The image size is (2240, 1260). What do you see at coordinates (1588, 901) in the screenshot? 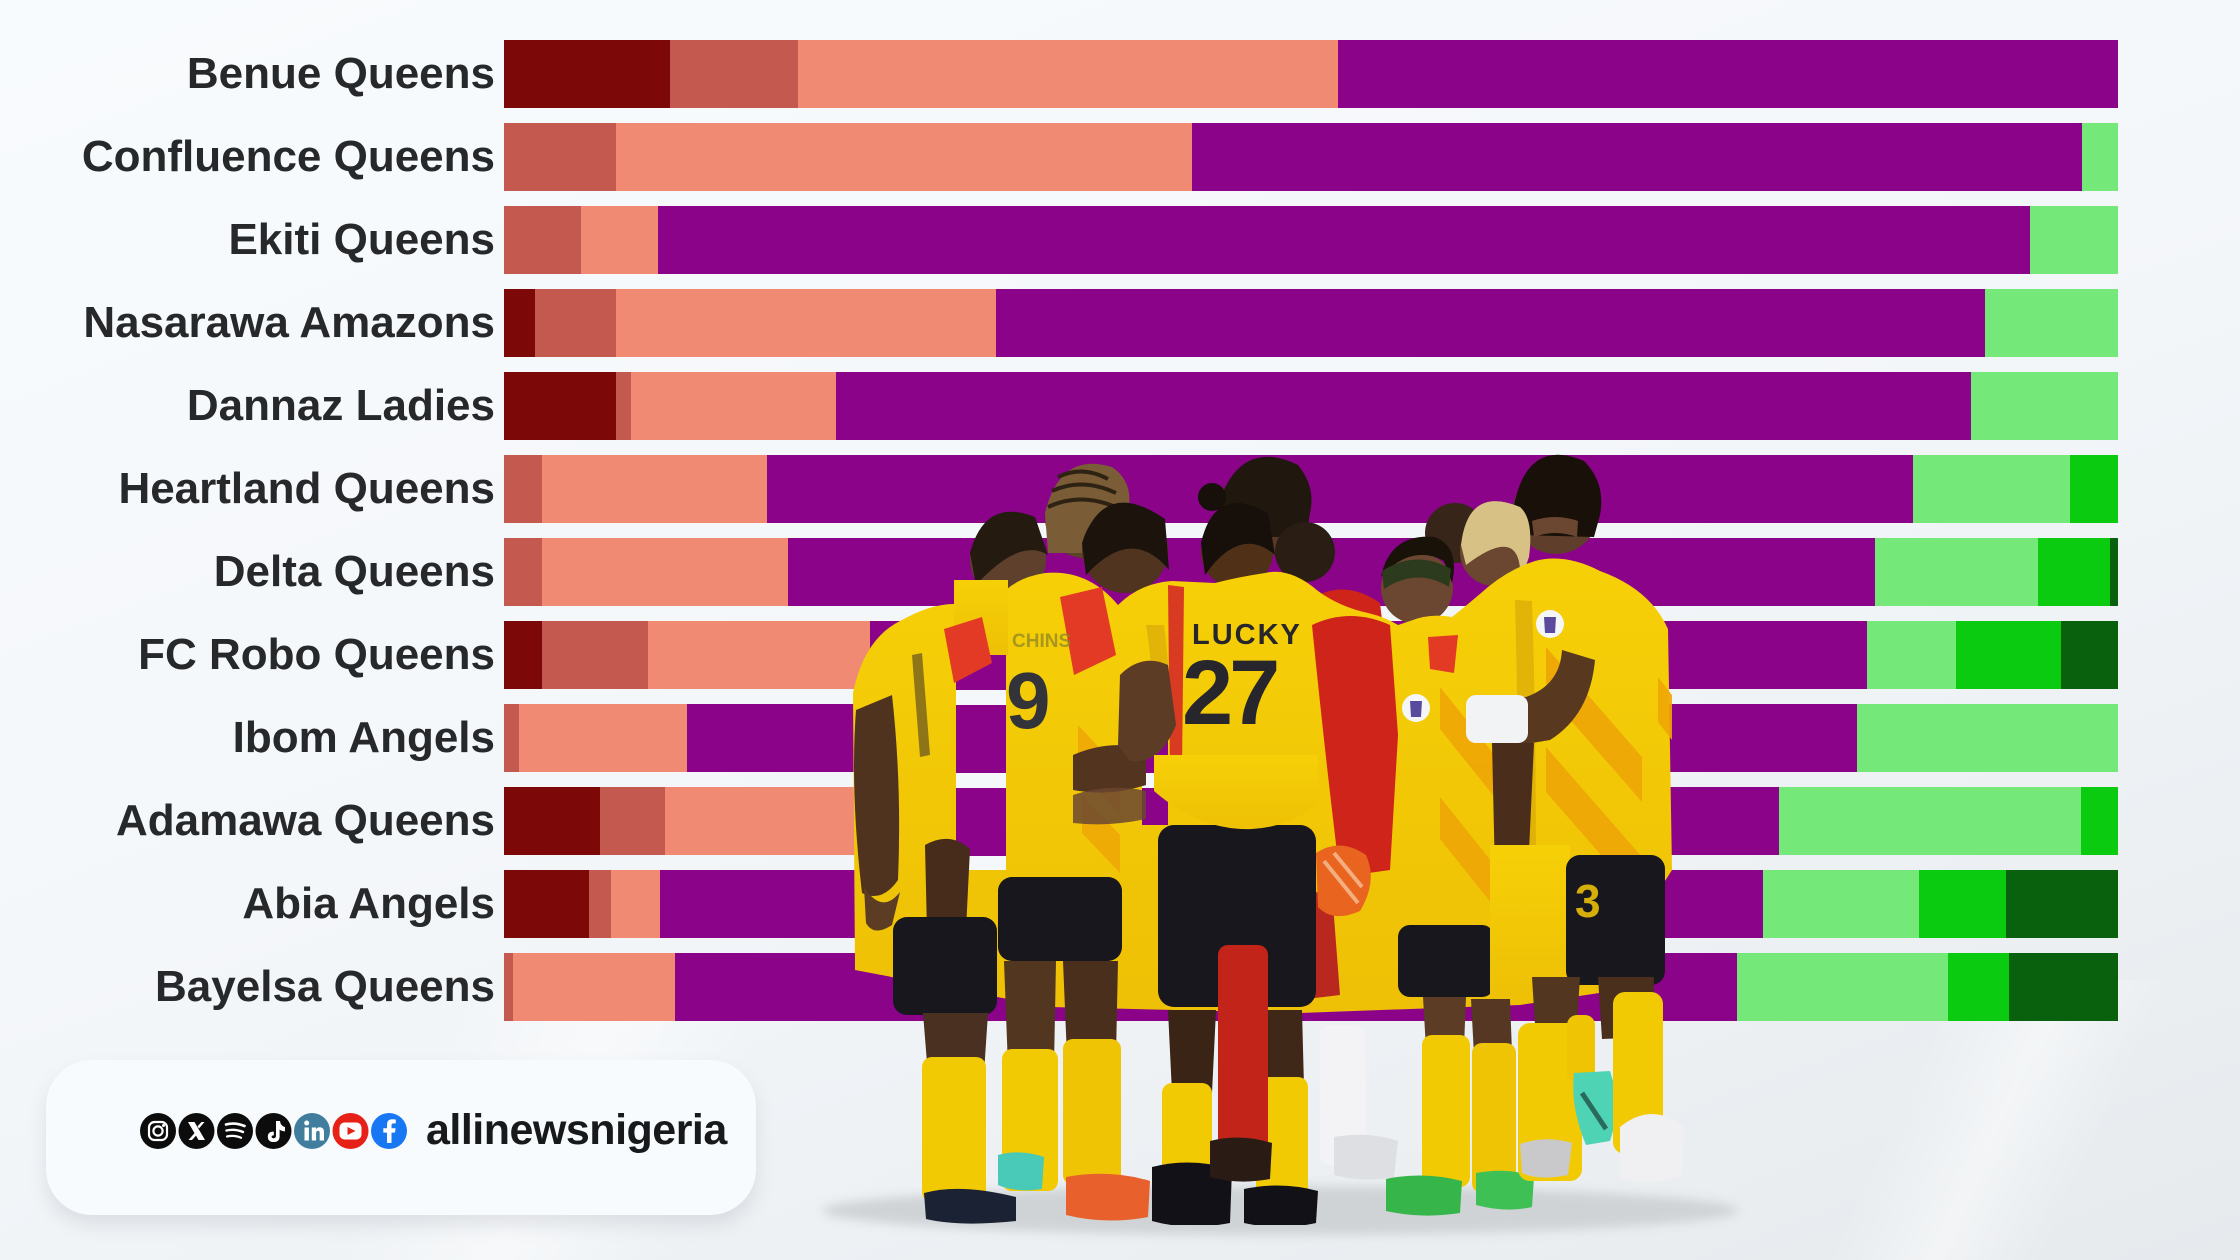
I see `svg-text: 3` at bounding box center [1588, 901].